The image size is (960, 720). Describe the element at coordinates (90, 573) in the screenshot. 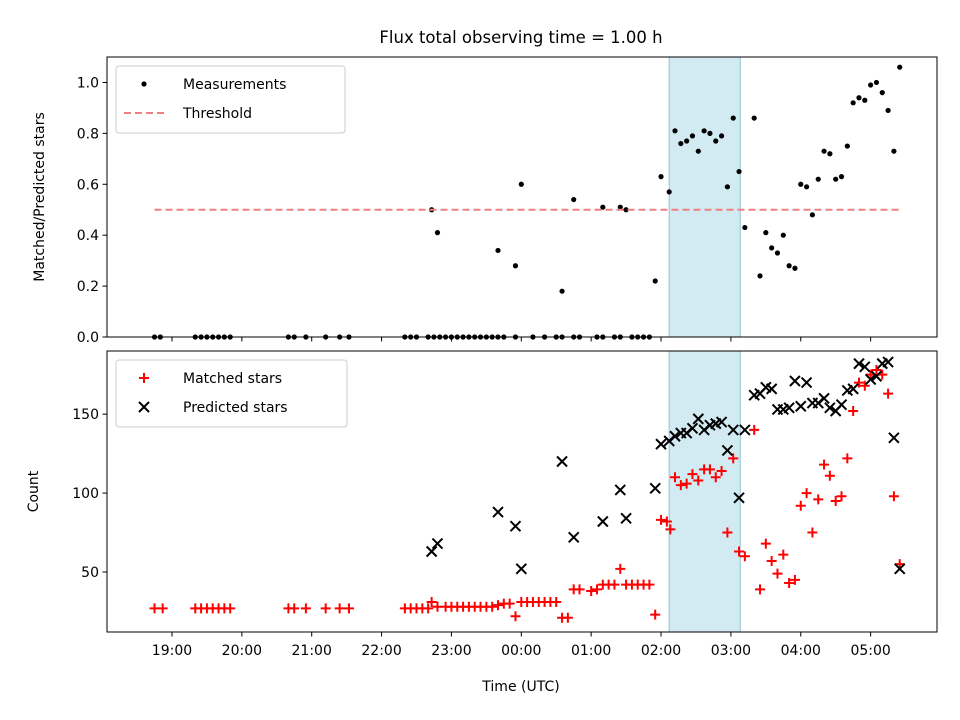

I see `y-tick-label: 50` at that location.